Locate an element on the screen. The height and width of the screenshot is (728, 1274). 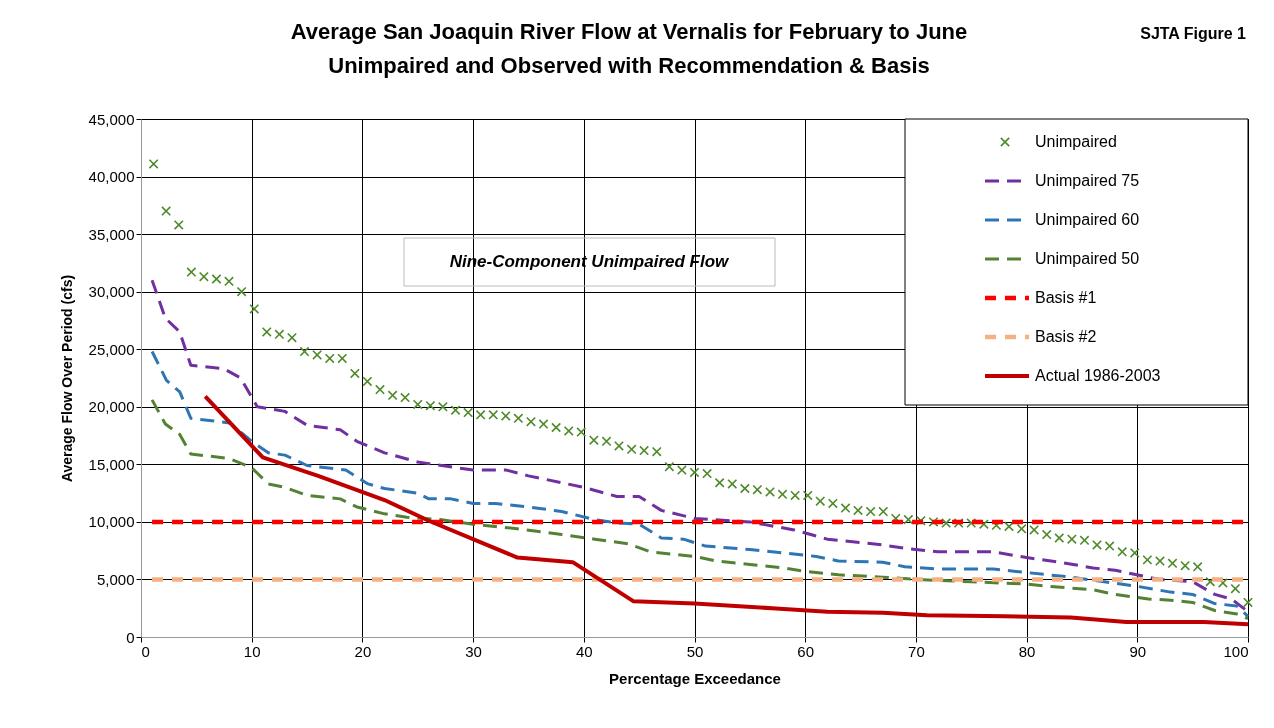
x-tick-label: 70 is located at coordinates (916, 651).